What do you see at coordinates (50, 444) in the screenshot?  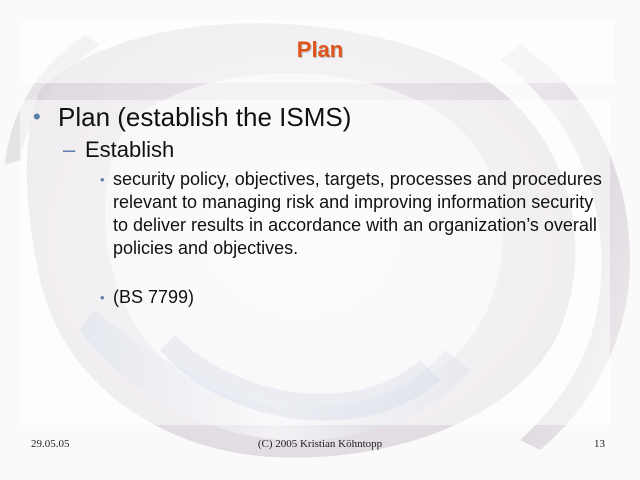 I see `footer-date: 29.05.05` at bounding box center [50, 444].